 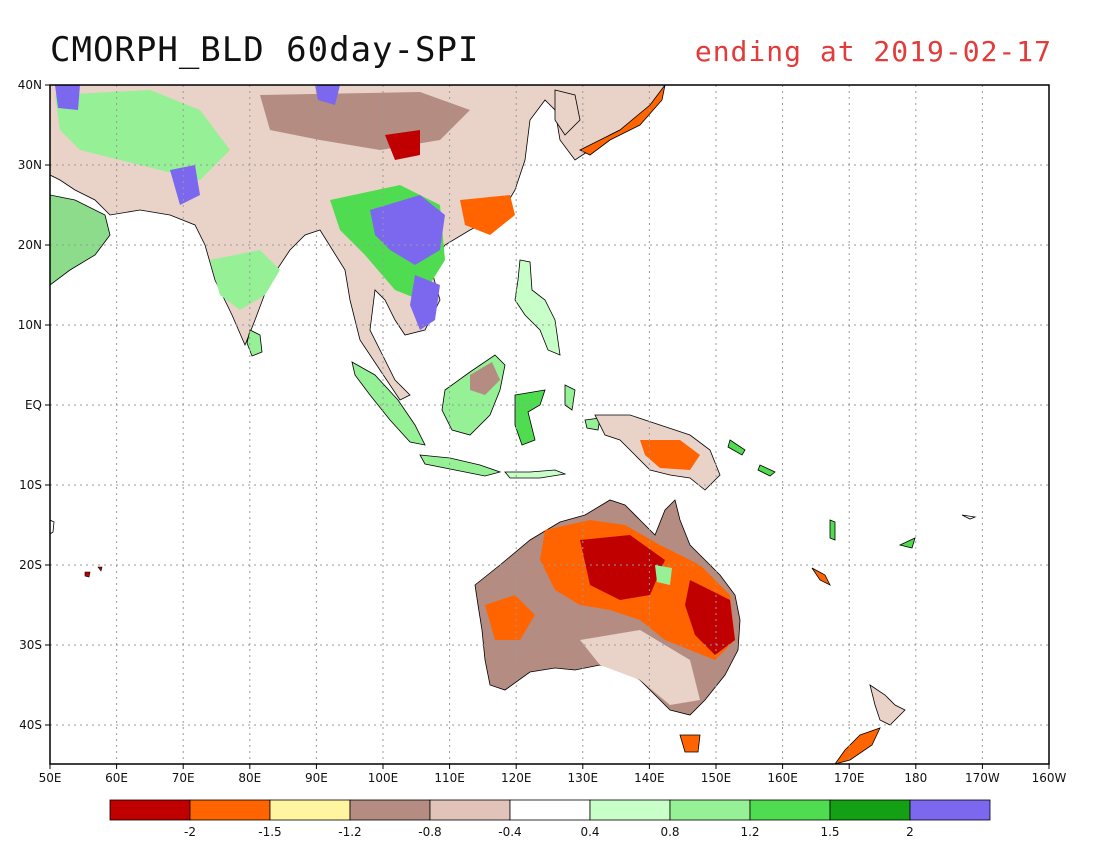 I want to click on land-australia-extreme-dry, so click(x=657, y=595).